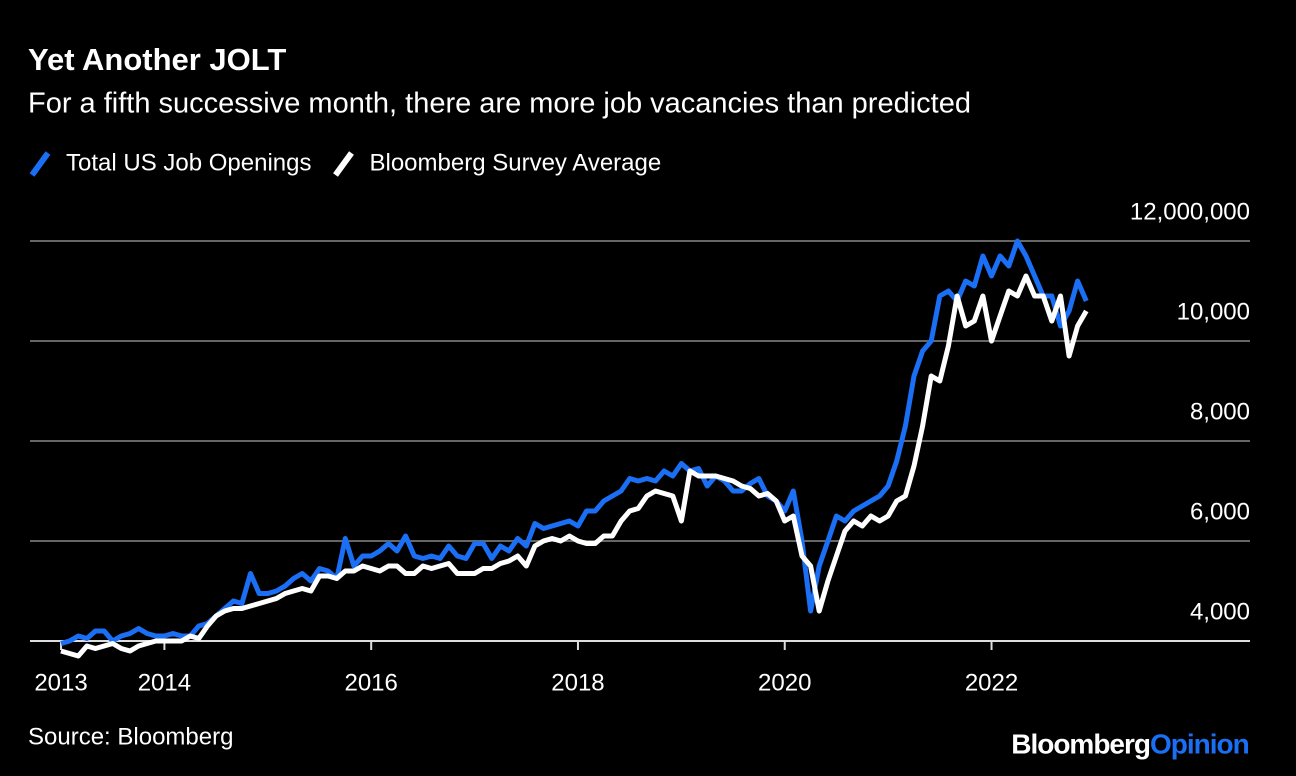  I want to click on source: Source: Bloomberg, so click(130, 736).